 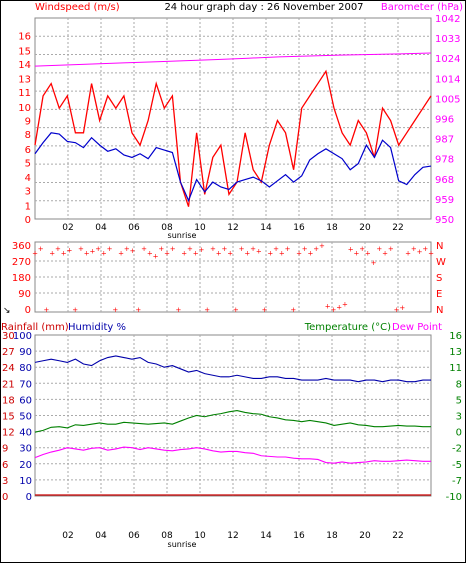 What do you see at coordinates (332, 536) in the screenshot?
I see `x-tick-label: 18` at bounding box center [332, 536].